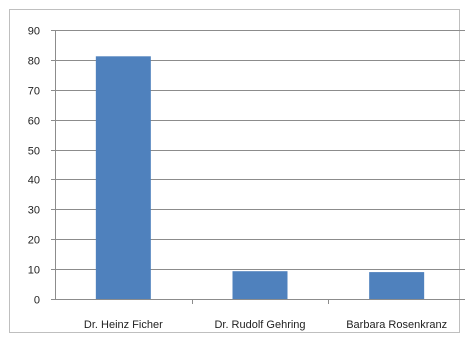  Describe the element at coordinates (34, 62) in the screenshot. I see `y-tick-label-80: 80` at that location.